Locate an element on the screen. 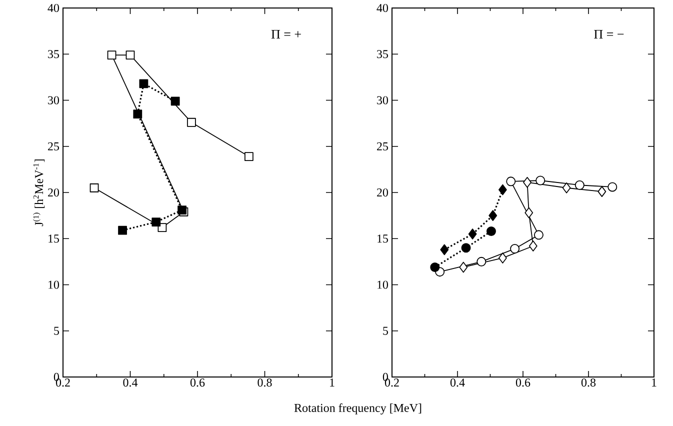 This screenshot has height=426, width=673. annotation: Π = + is located at coordinates (286, 34).